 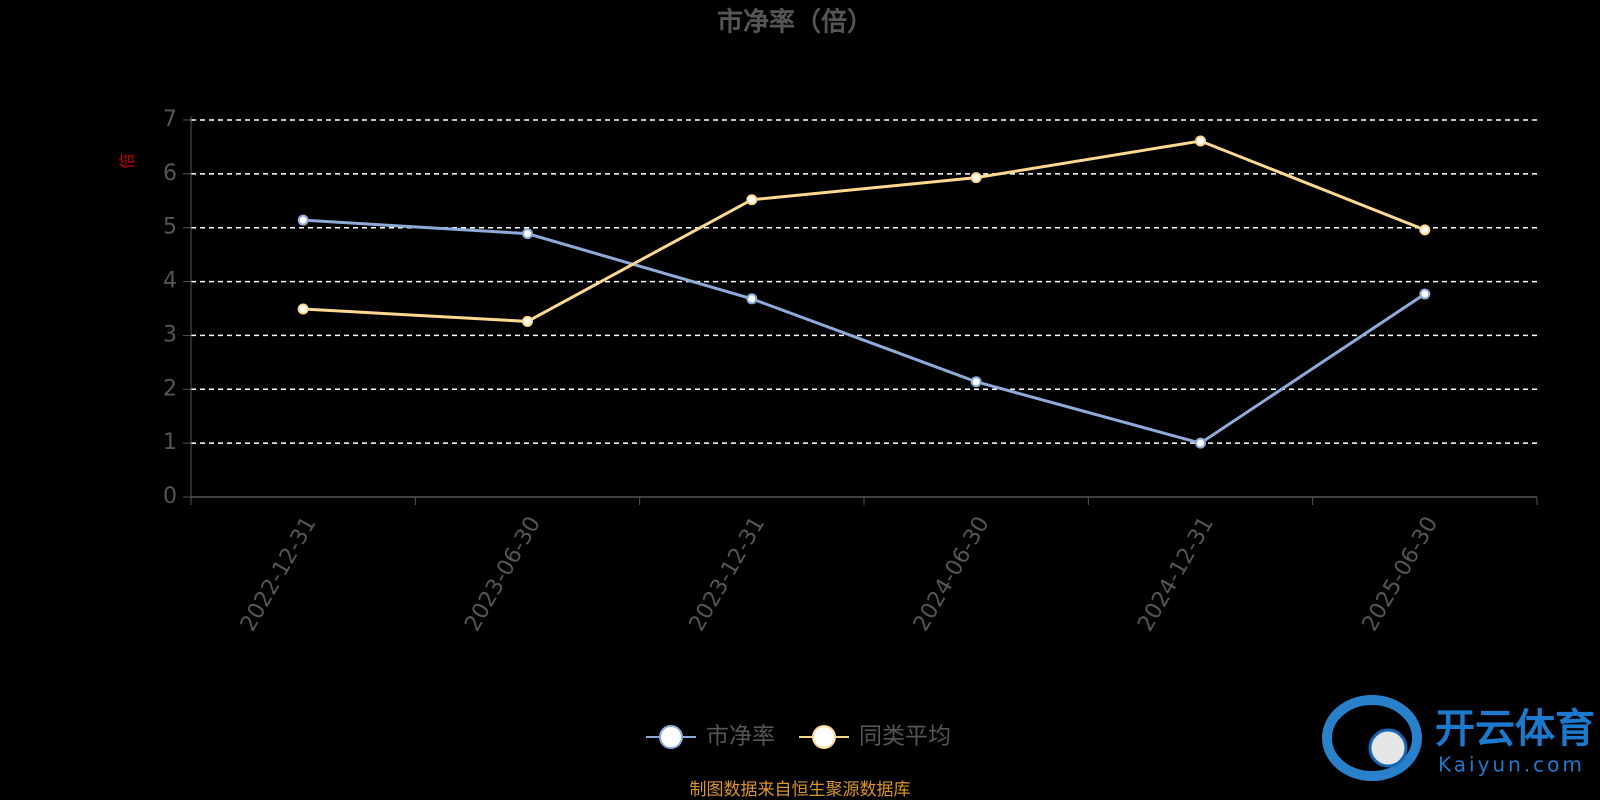 I want to click on source-note: 制图数据来自恒生聚源数据库, so click(x=800, y=790).